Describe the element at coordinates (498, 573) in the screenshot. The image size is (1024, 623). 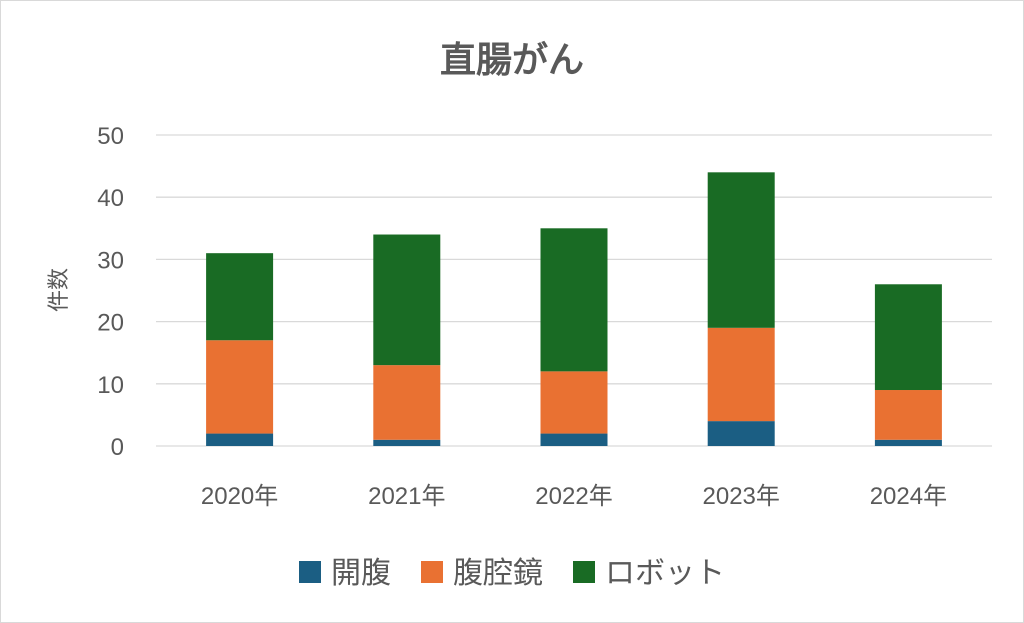
I see `legend-label: 腹腔鏡` at that location.